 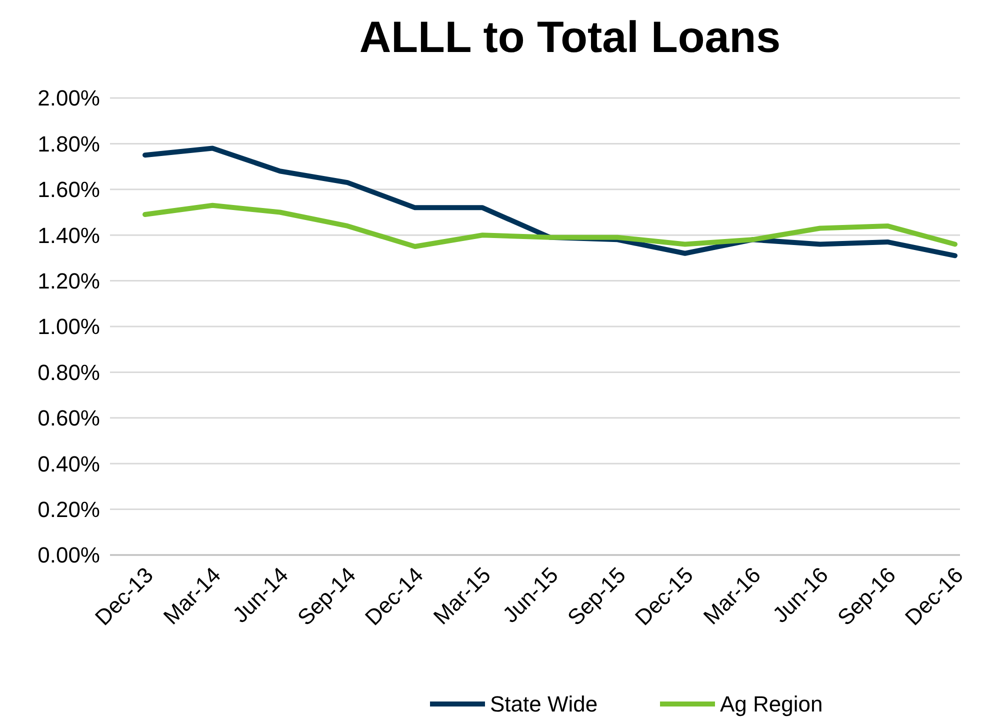 What do you see at coordinates (69, 98) in the screenshot?
I see `y-tick-label: 2.00%` at bounding box center [69, 98].